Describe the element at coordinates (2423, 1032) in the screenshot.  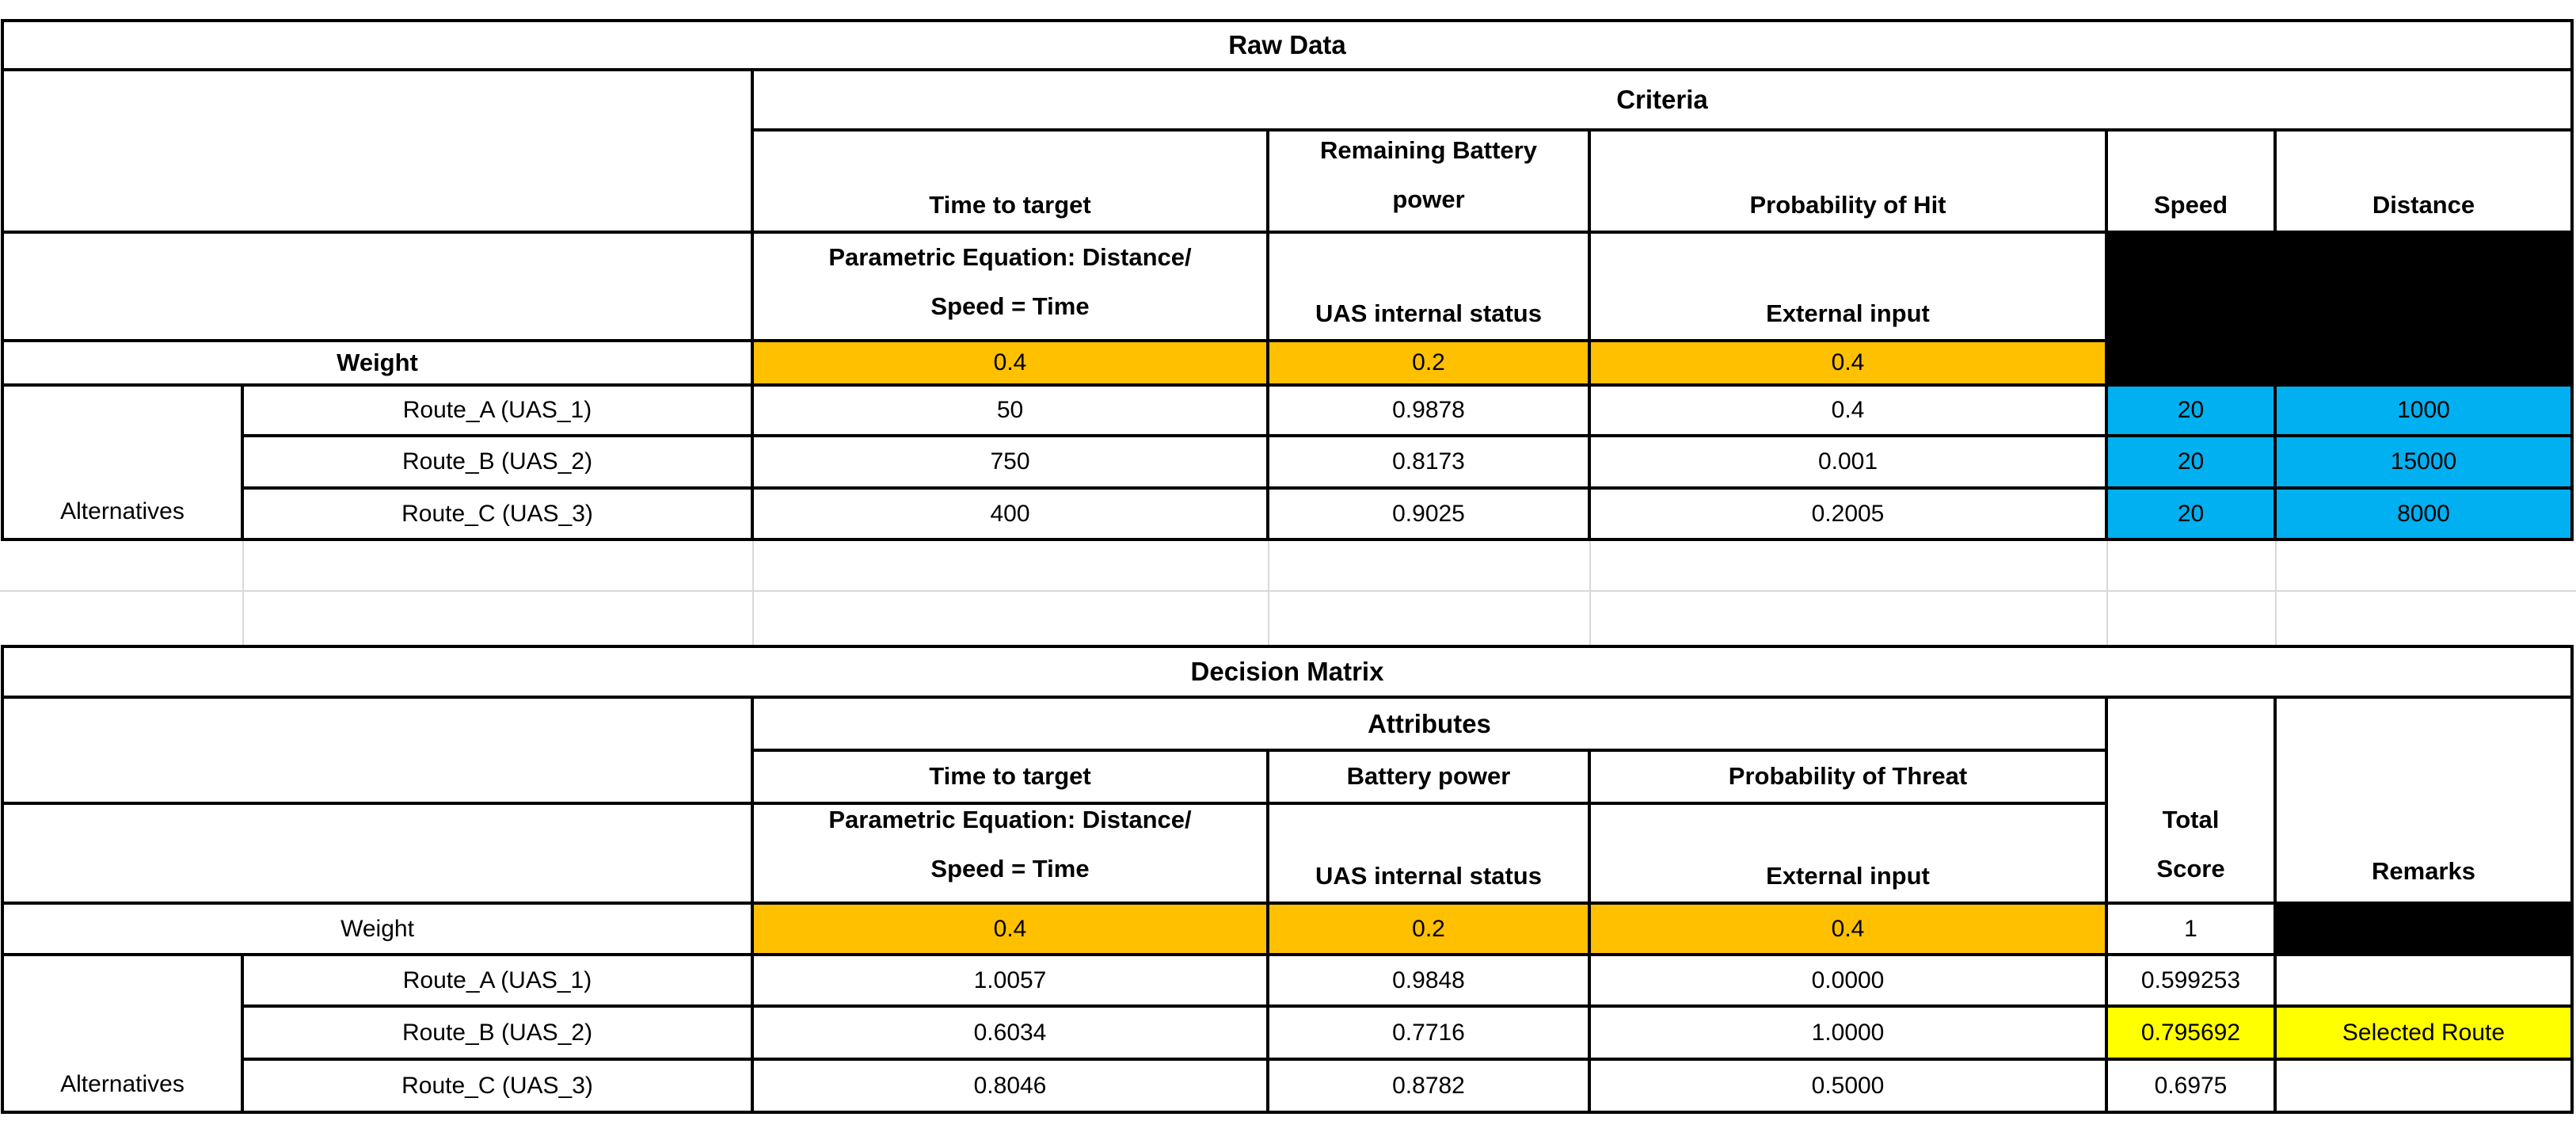
I see `dm-cell-remark-selected-route: Selected Route` at that location.